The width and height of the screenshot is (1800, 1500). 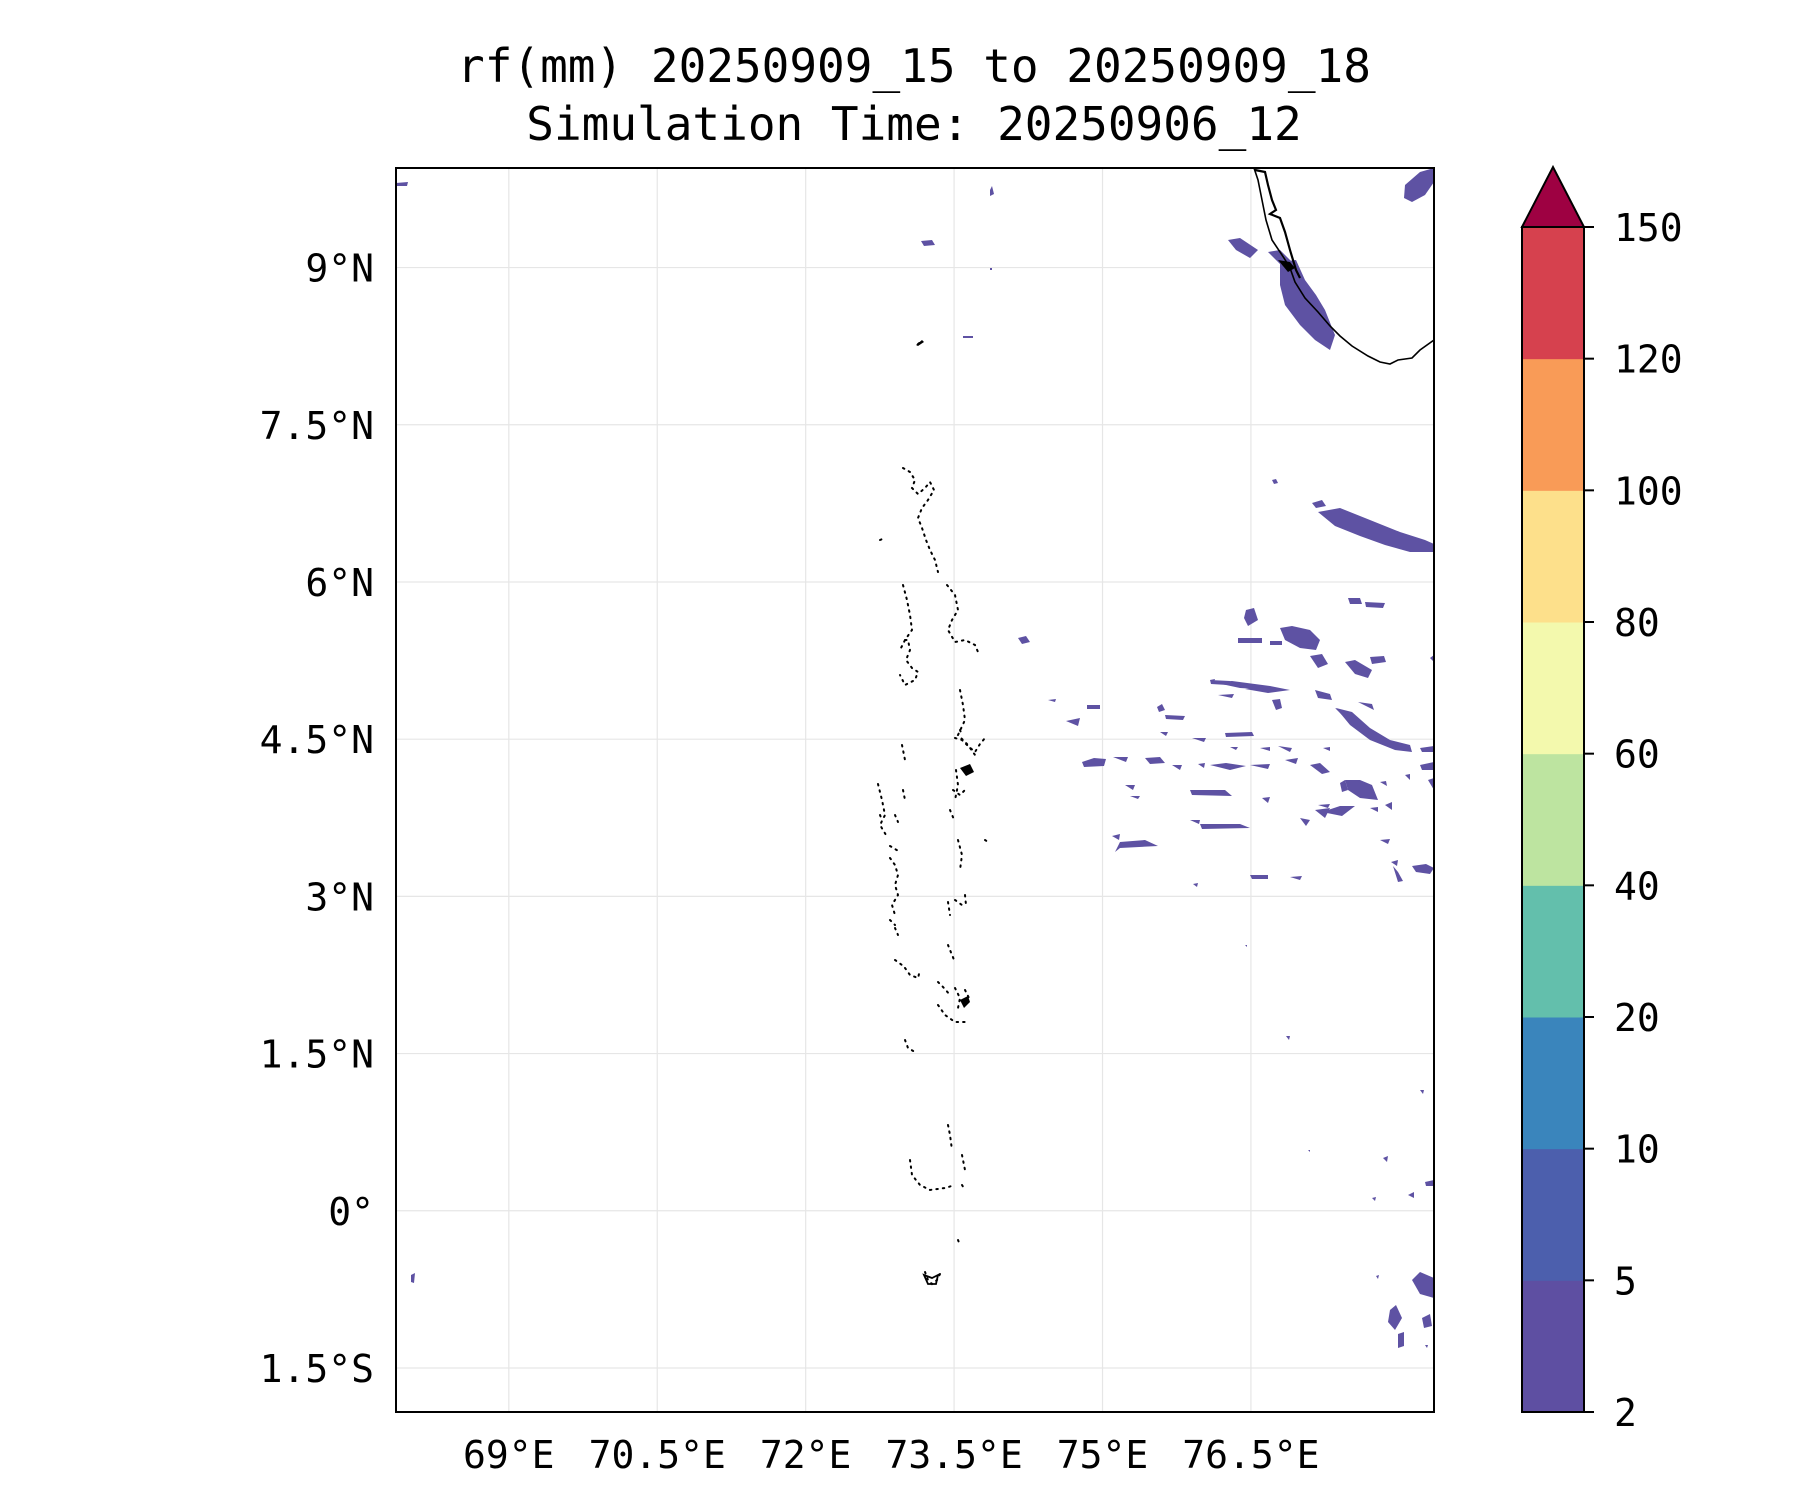 What do you see at coordinates (1637, 755) in the screenshot?
I see `colorbar-tick-label: 60` at bounding box center [1637, 755].